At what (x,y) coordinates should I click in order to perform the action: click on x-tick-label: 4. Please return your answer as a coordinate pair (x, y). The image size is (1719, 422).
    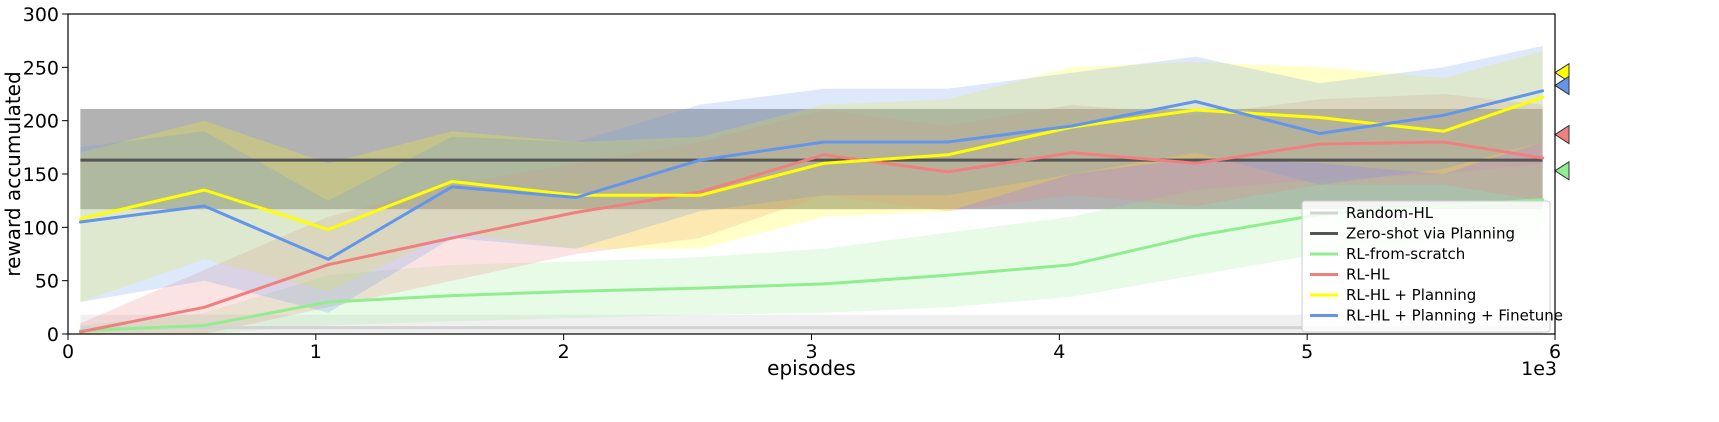
    Looking at the image, I should click on (1059, 352).